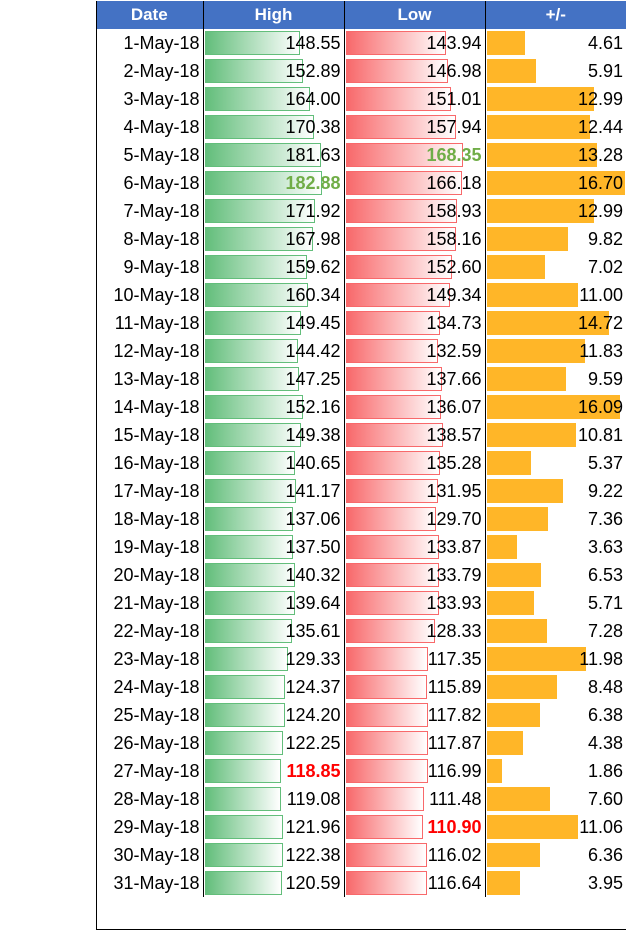 Image resolution: width=627 pixels, height=931 pixels. What do you see at coordinates (555, 491) in the screenshot?
I see `diff-cell: 9.22` at bounding box center [555, 491].